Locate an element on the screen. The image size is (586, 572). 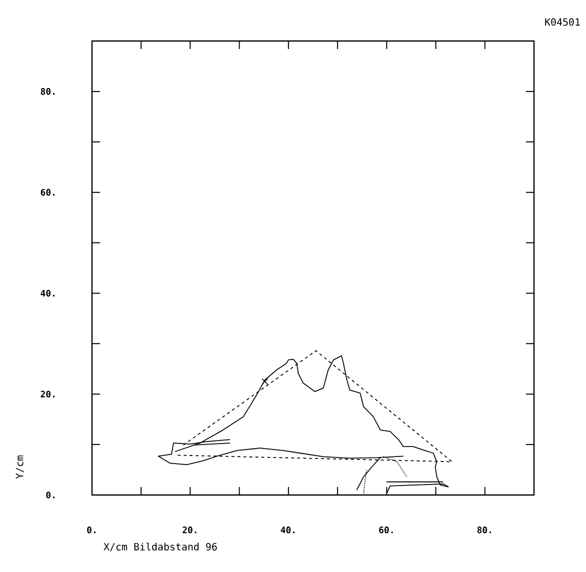
y-tick-label: 60. is located at coordinates (47, 192).